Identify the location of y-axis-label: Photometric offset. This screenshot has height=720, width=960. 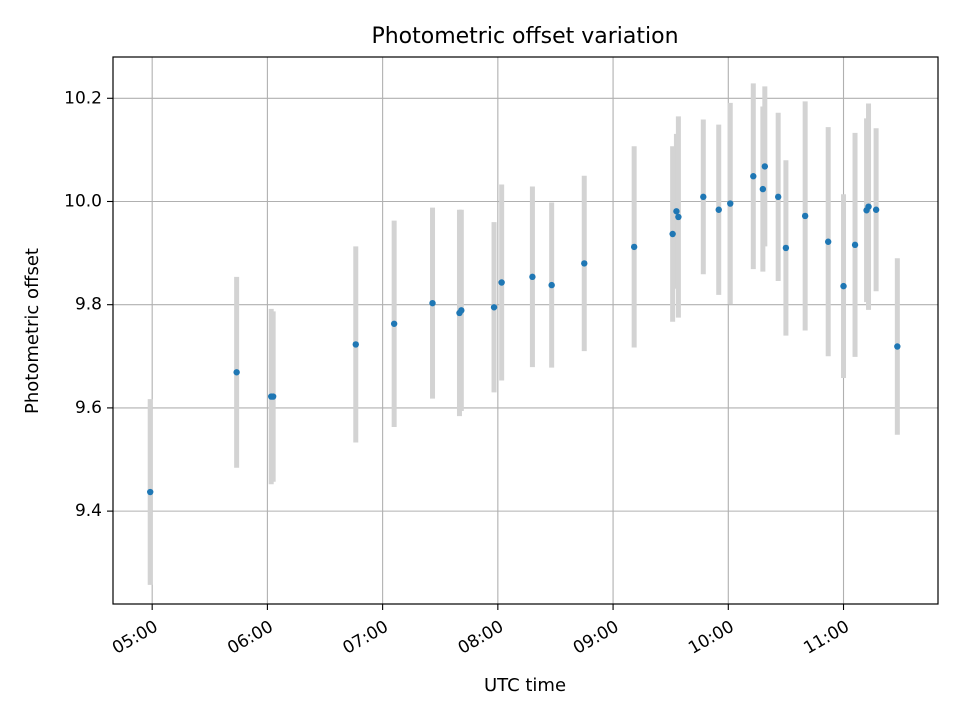
(32, 331).